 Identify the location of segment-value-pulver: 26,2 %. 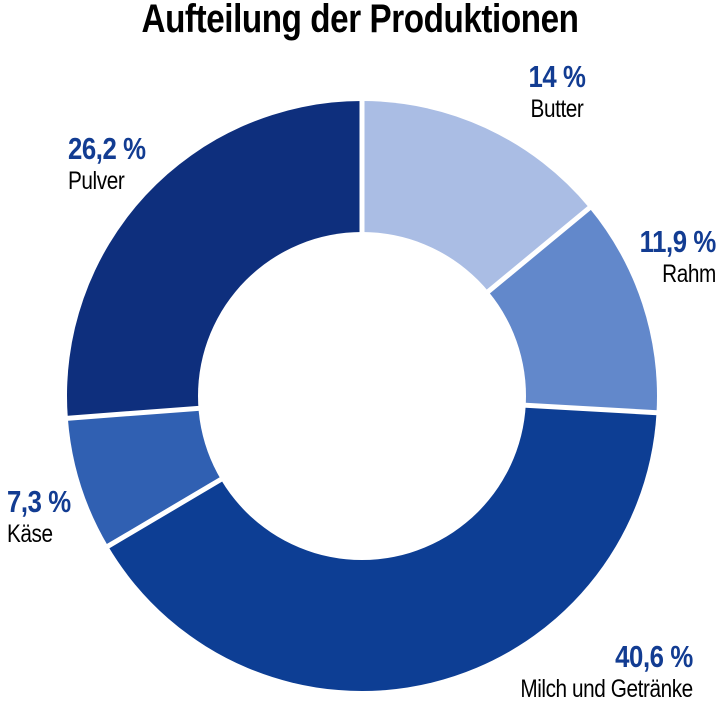
(107, 148).